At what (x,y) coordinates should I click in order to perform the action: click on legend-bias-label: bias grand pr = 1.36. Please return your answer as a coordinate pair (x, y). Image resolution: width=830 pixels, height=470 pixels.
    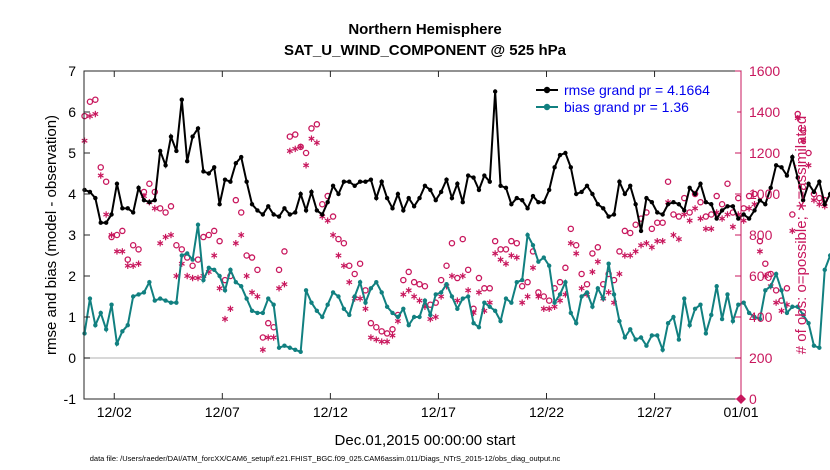
    Looking at the image, I should click on (626, 107).